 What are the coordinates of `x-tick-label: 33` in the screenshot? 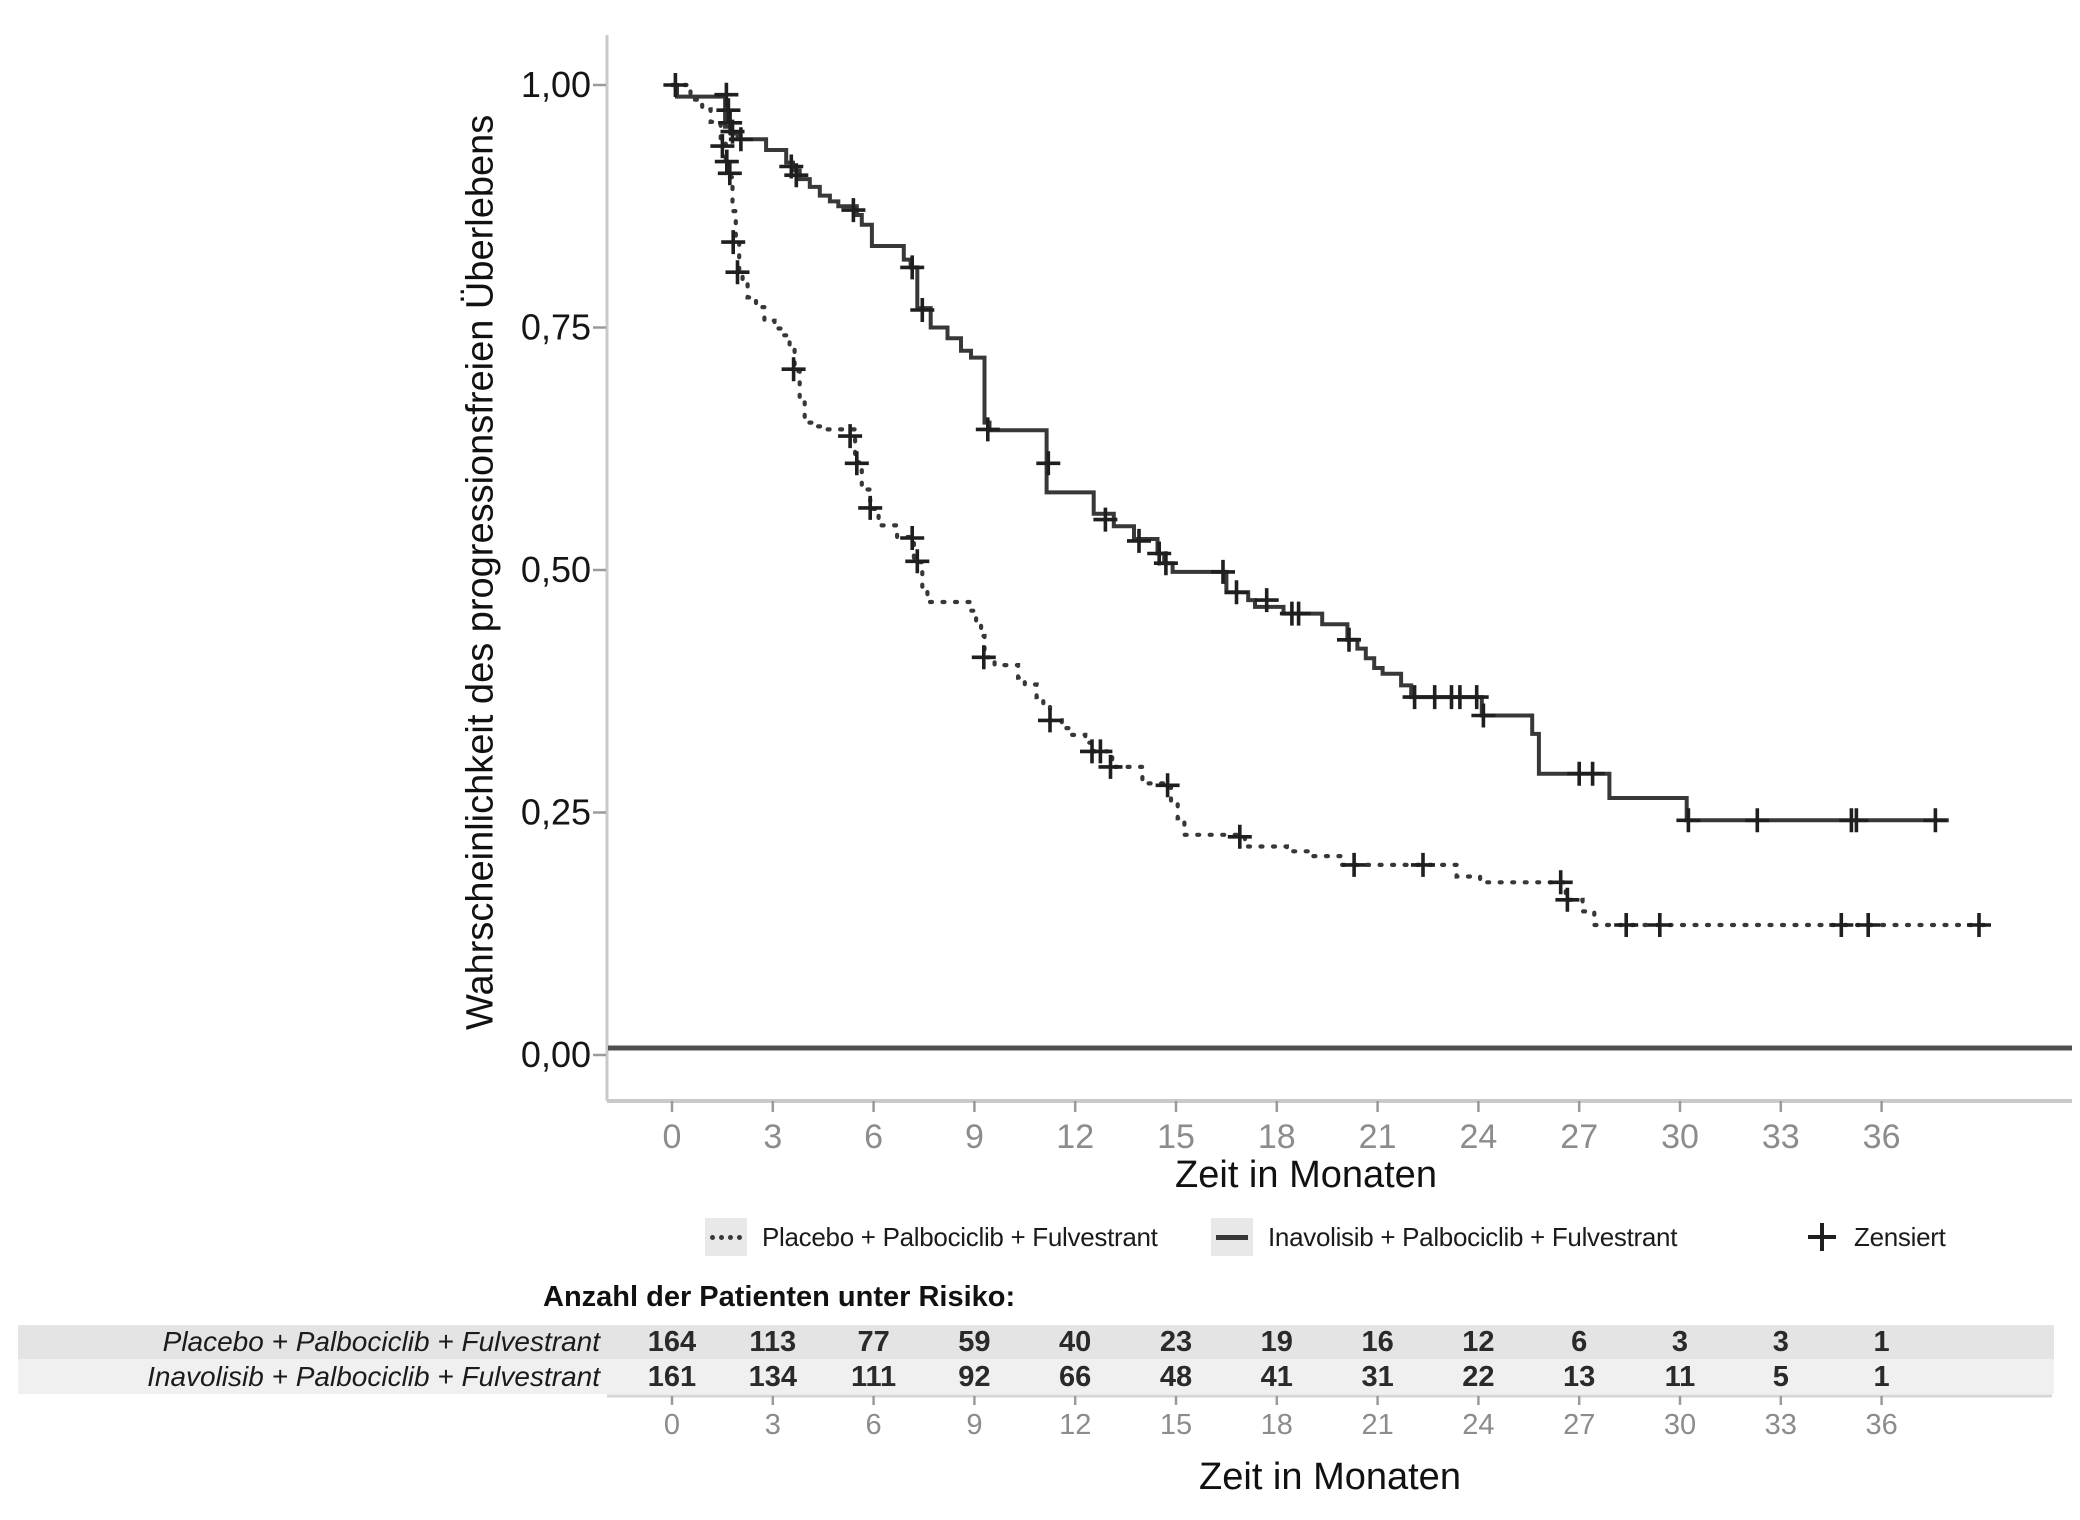 It's located at (1781, 1137).